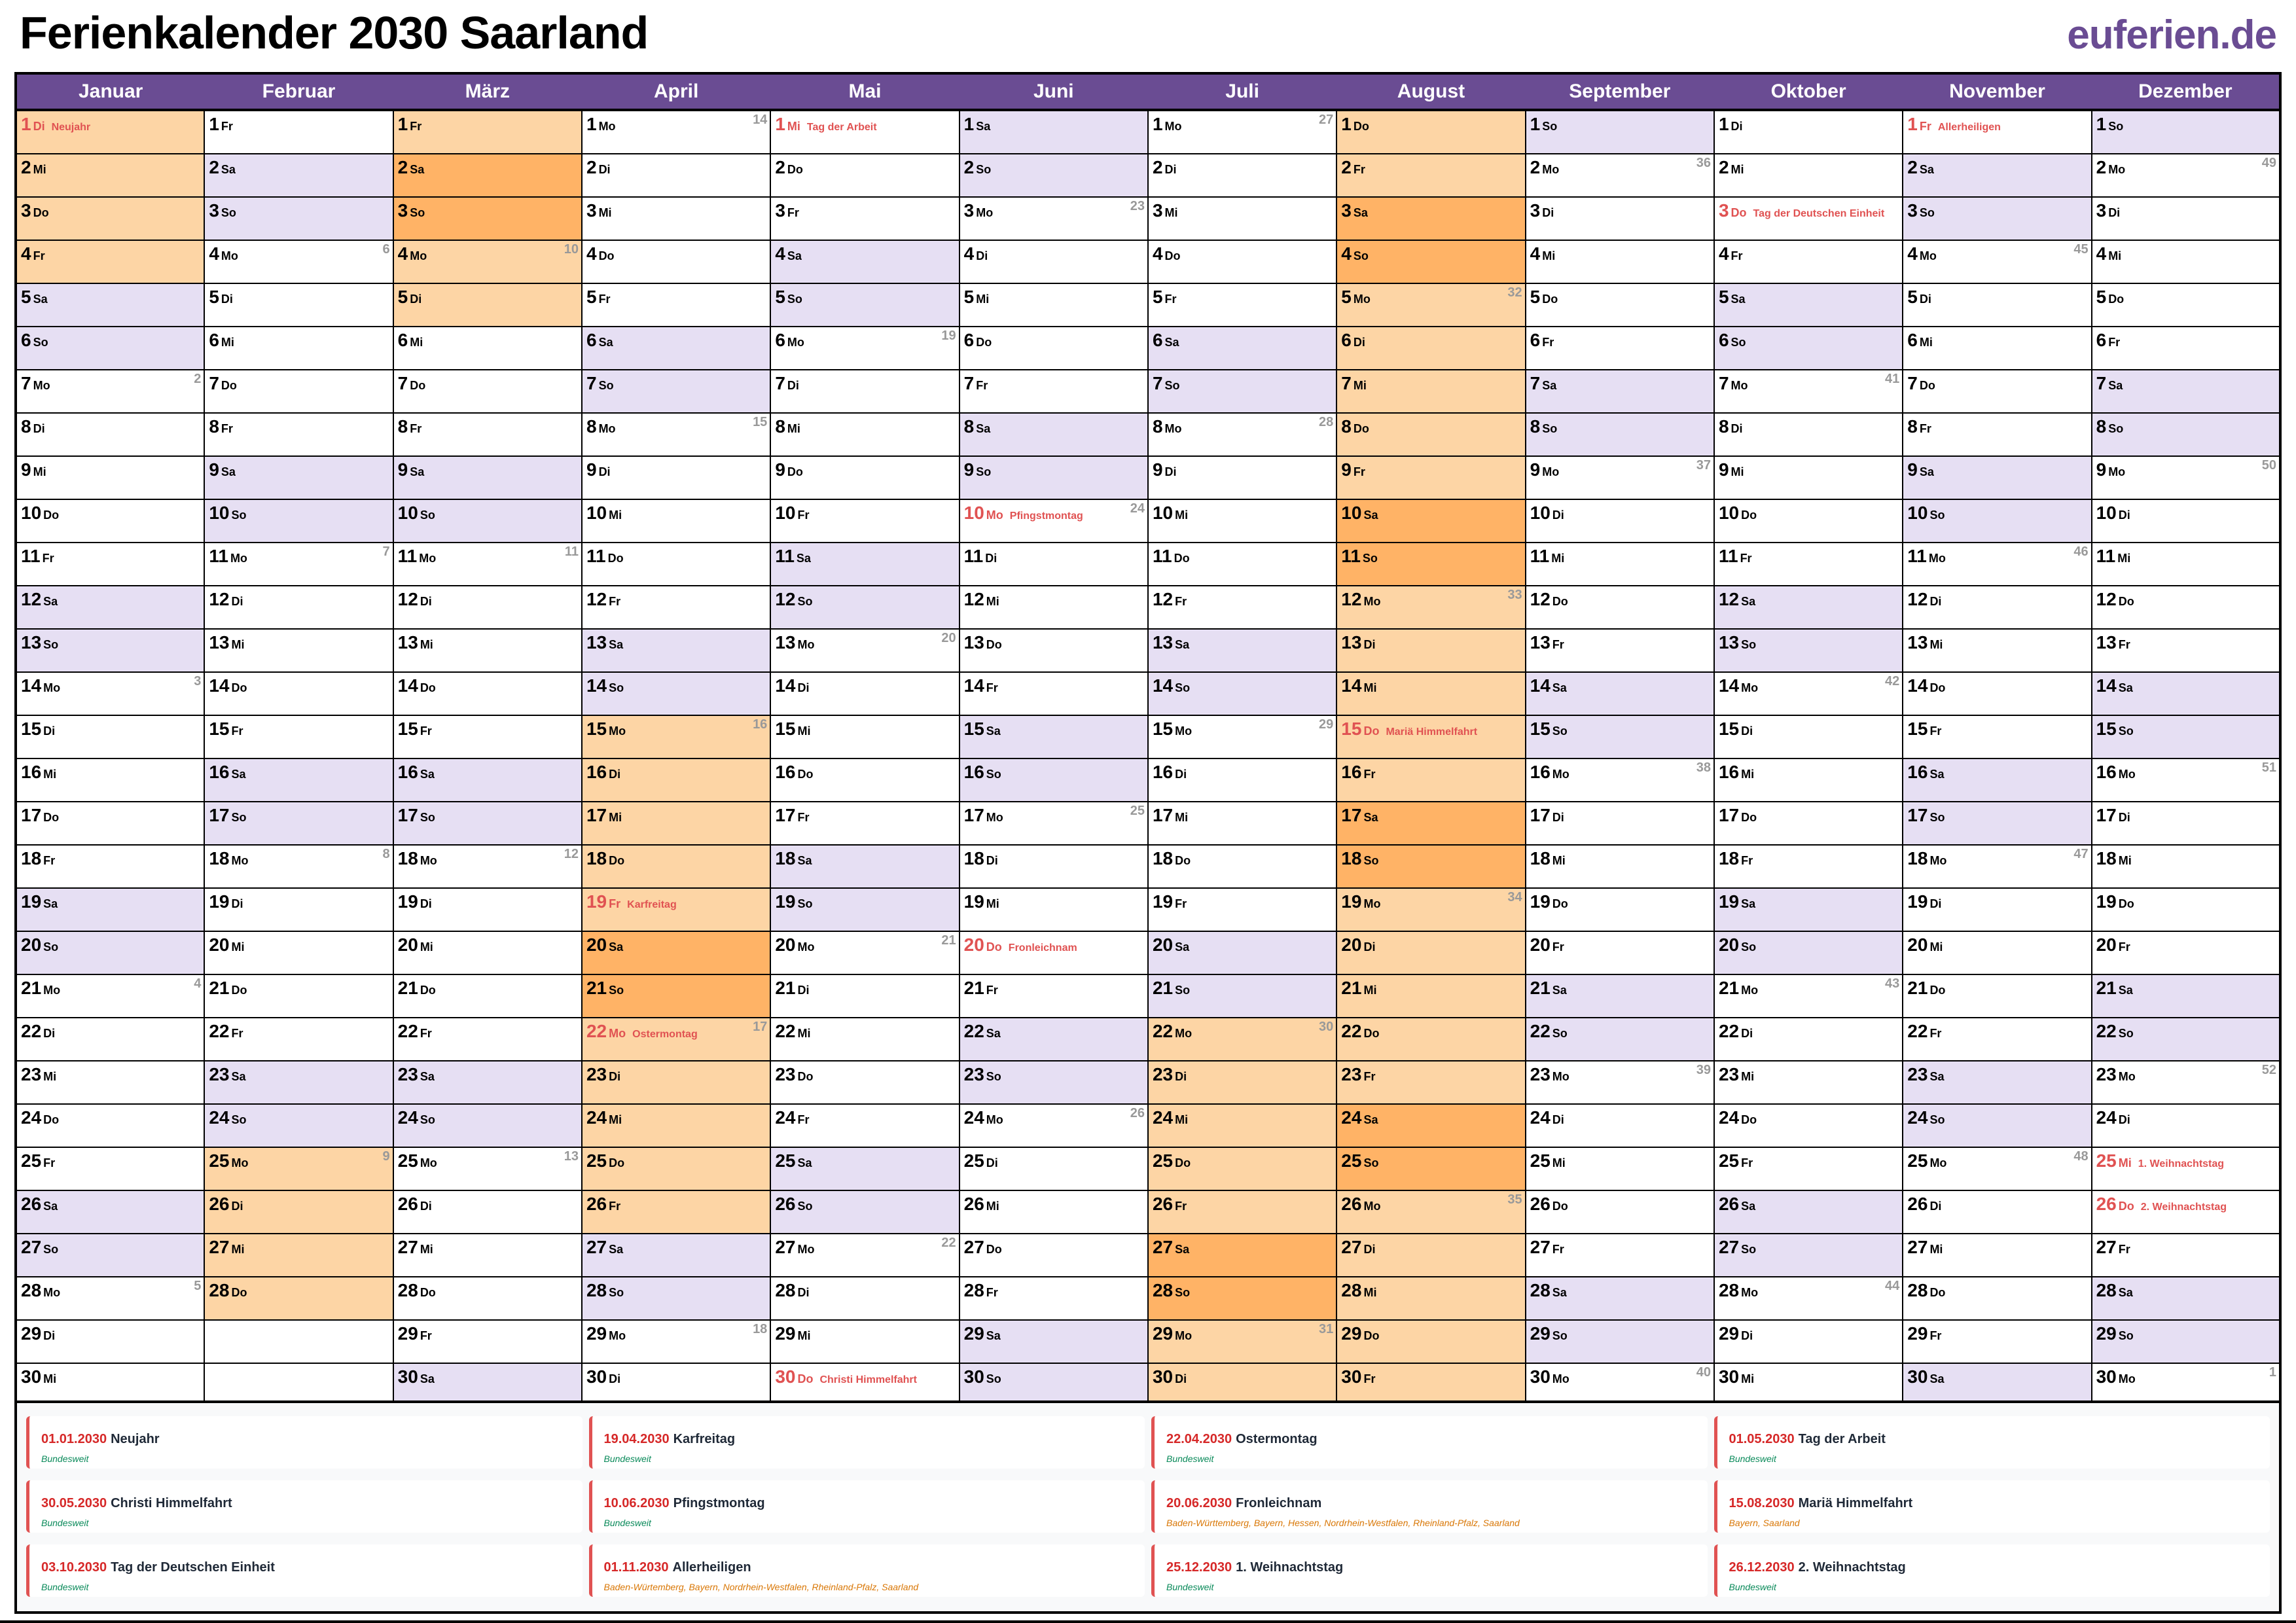  I want to click on day-cell: 5 So, so click(865, 305).